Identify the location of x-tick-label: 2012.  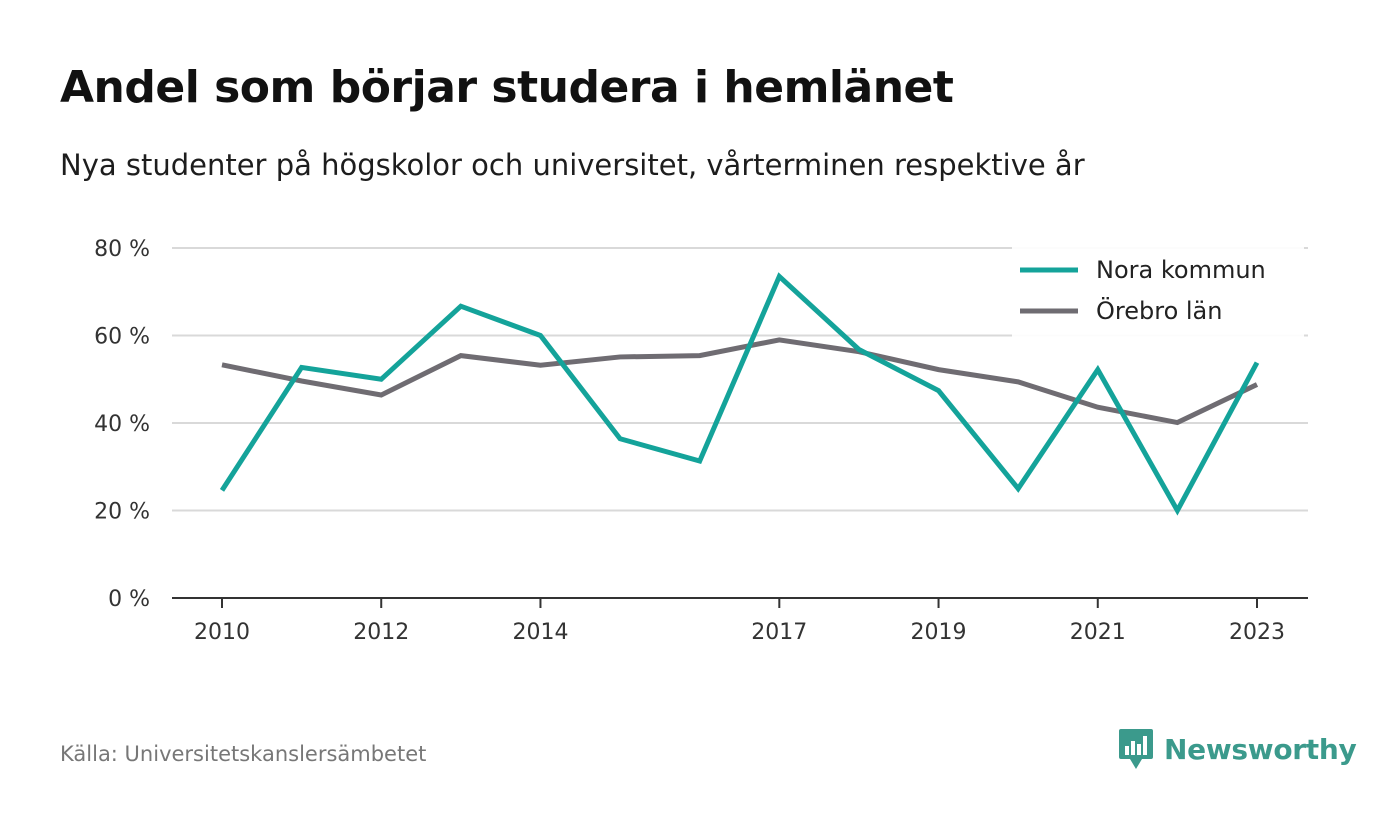
(381, 632).